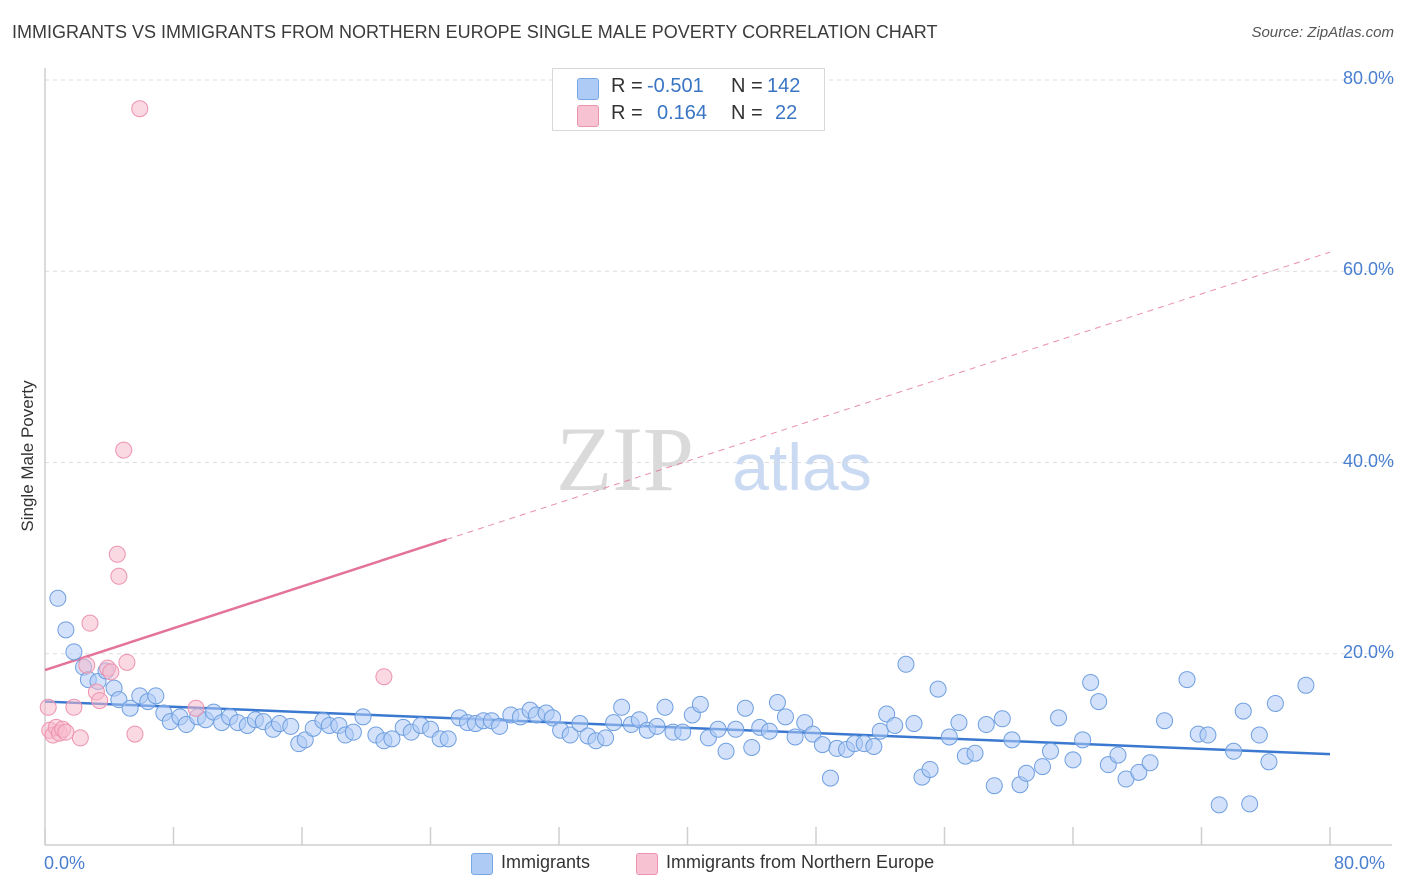  What do you see at coordinates (1368, 460) in the screenshot?
I see `y-tick-label: 40.0%` at bounding box center [1368, 460].